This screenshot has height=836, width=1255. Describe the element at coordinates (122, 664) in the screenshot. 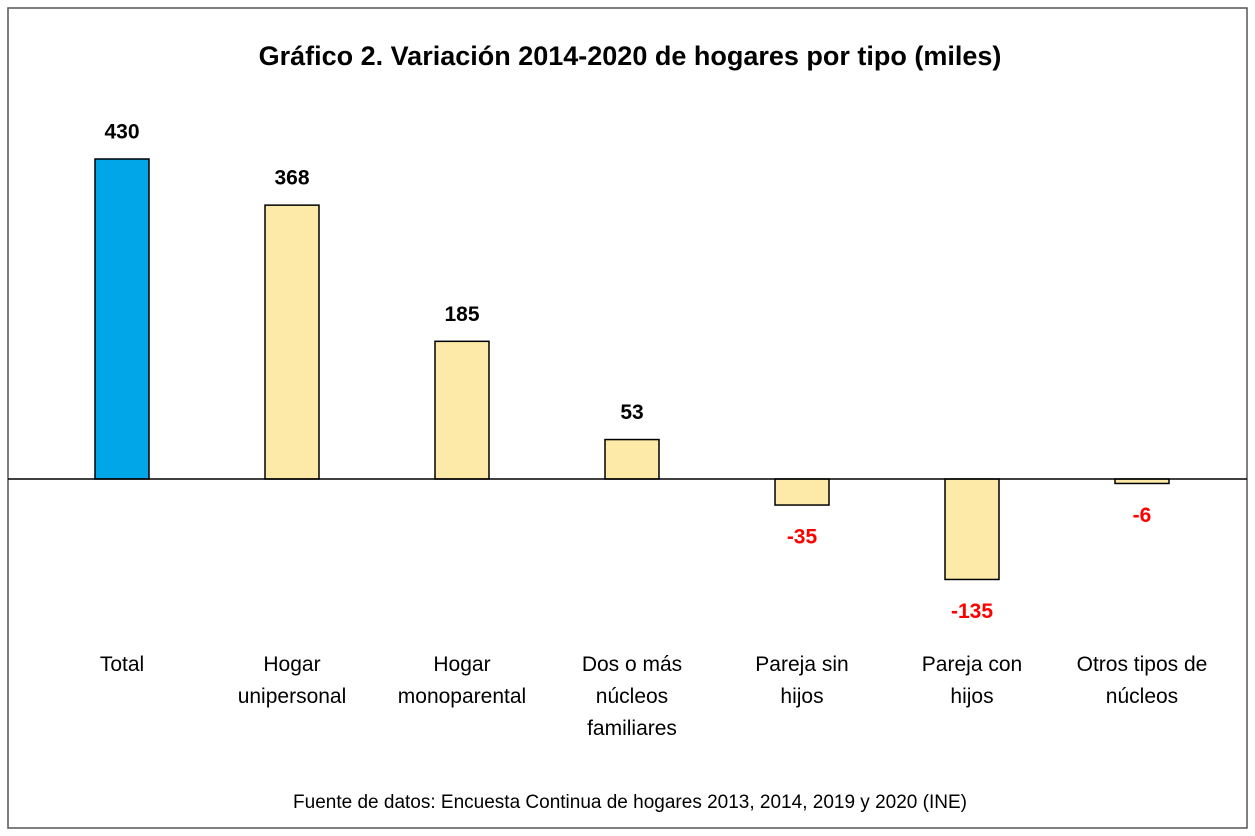

I see `x-tick-label: Total` at that location.